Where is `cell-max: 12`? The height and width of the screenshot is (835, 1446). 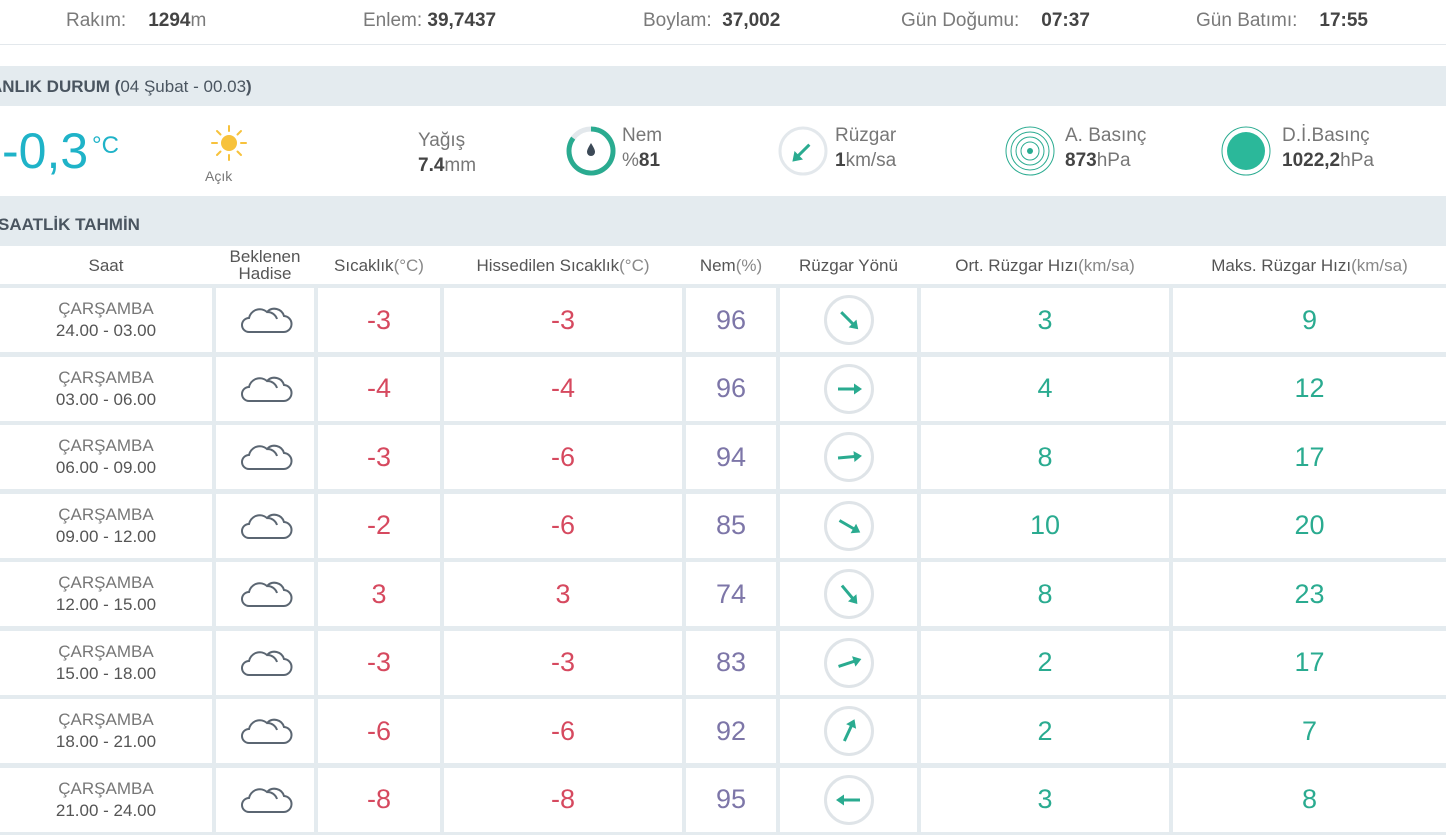
cell-max: 12 is located at coordinates (1309, 388).